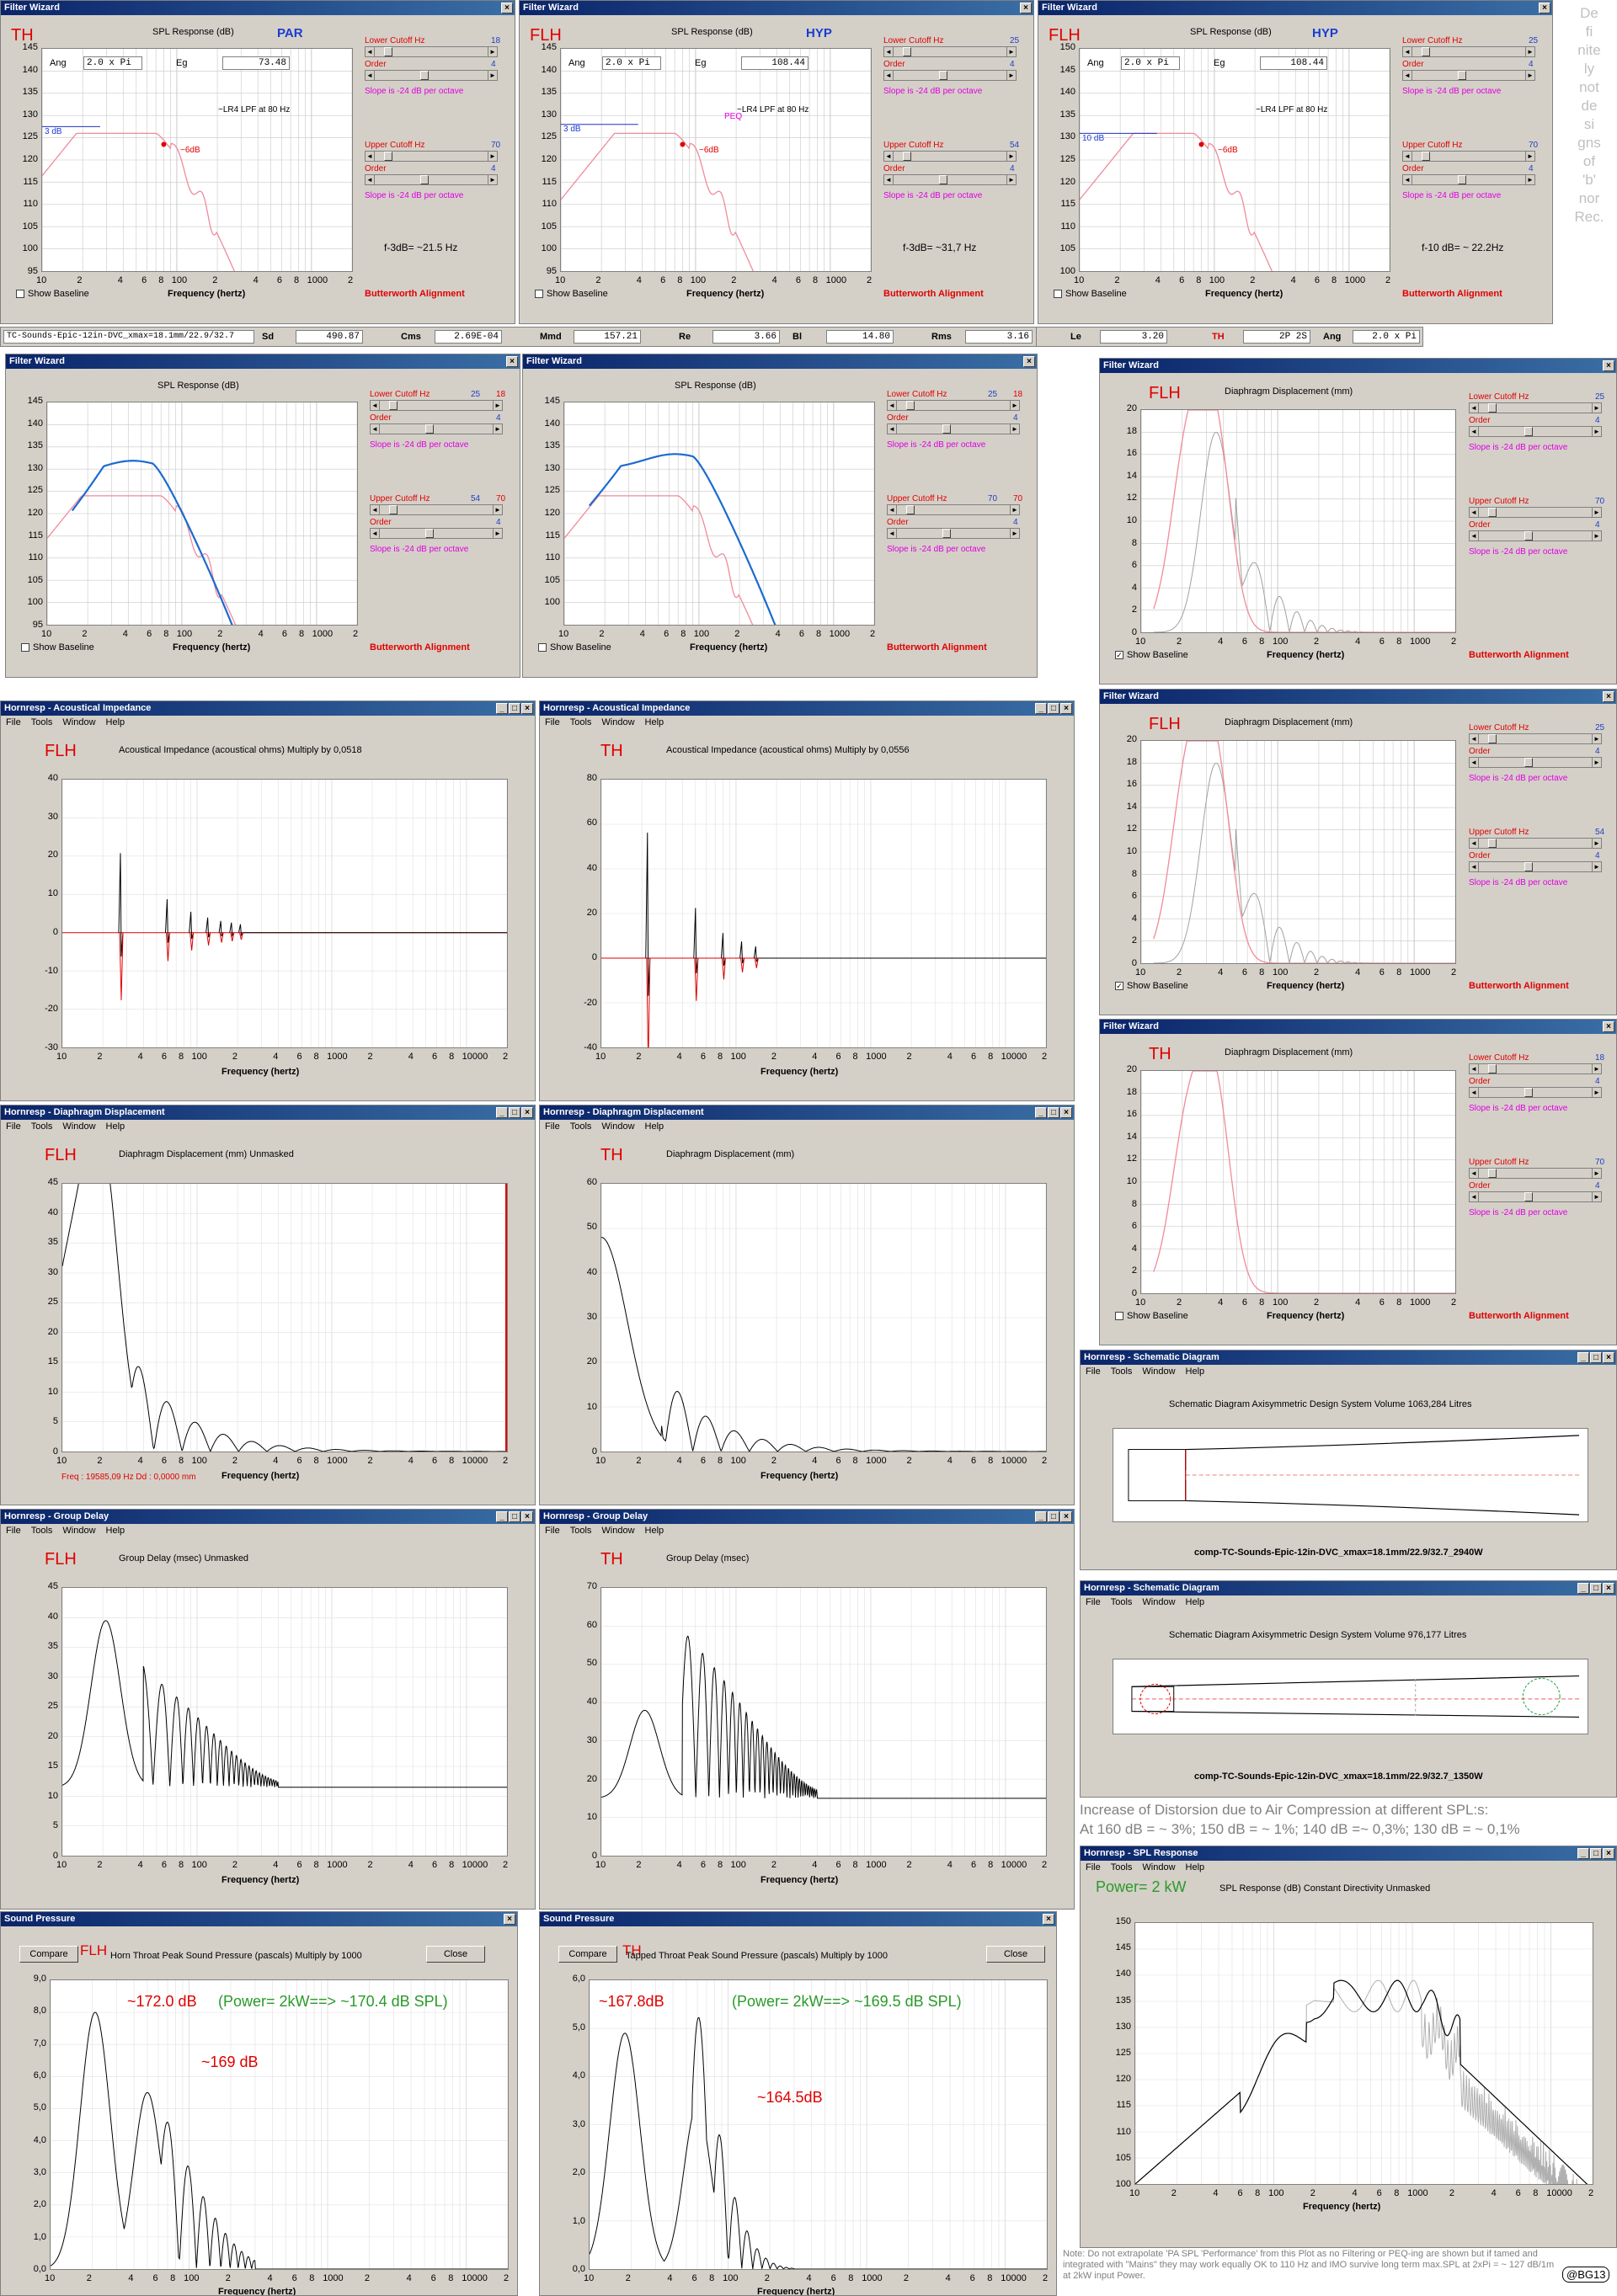 This screenshot has height=2296, width=1617. I want to click on minimize-icon: _, so click(502, 1112).